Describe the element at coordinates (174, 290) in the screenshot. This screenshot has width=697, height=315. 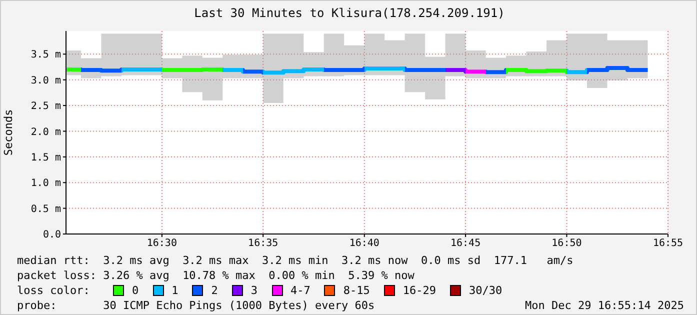
I see `legend-label: 1` at that location.